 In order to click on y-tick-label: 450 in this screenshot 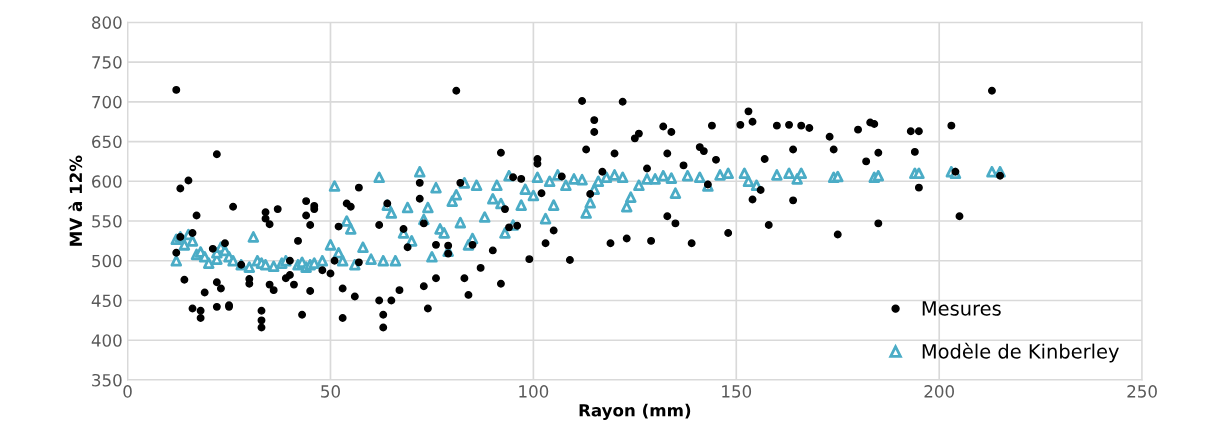, I will do `click(106, 301)`.